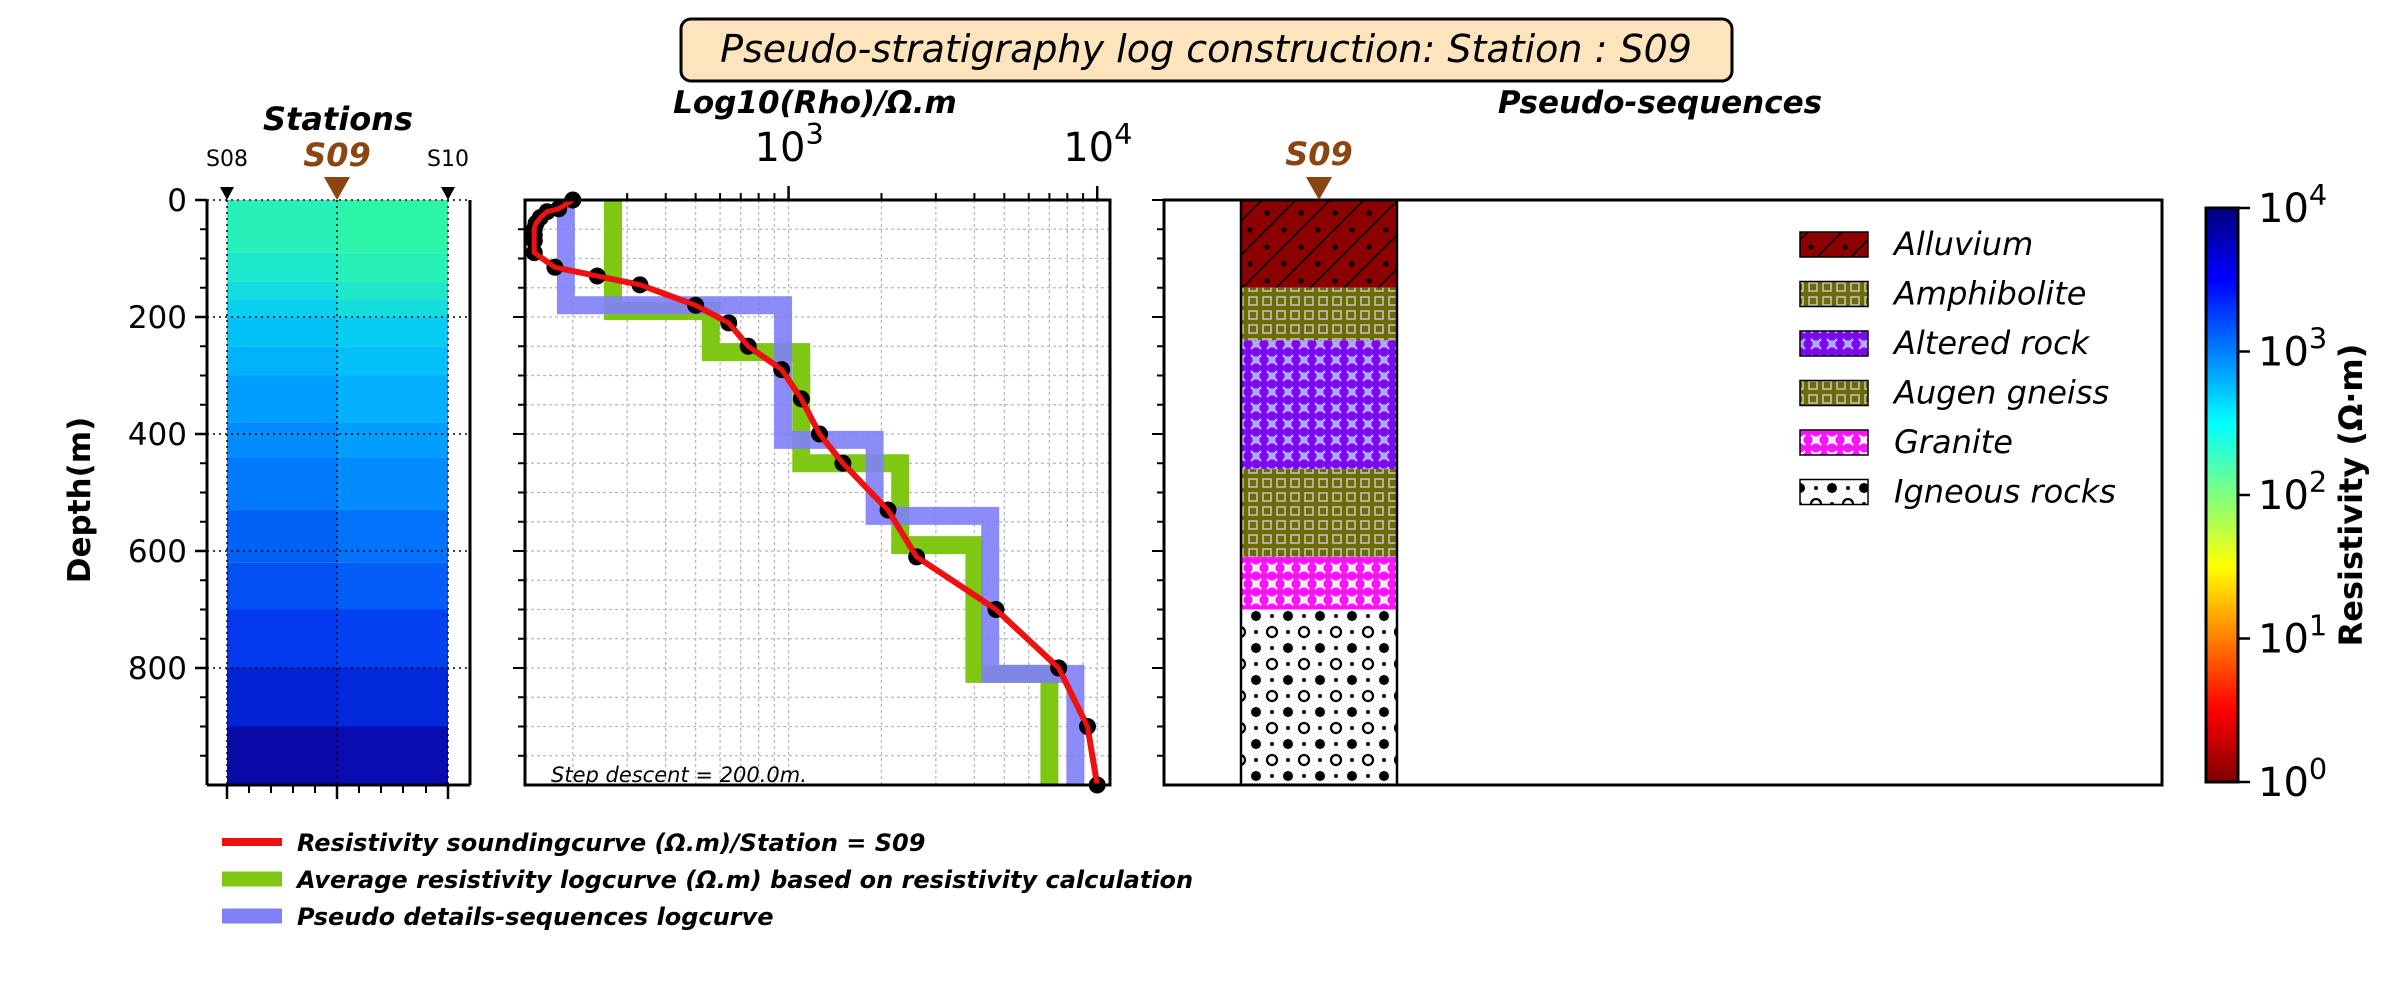 The image size is (2400, 1006). I want to click on colorbar-tick-label: 10², so click(2292, 492).